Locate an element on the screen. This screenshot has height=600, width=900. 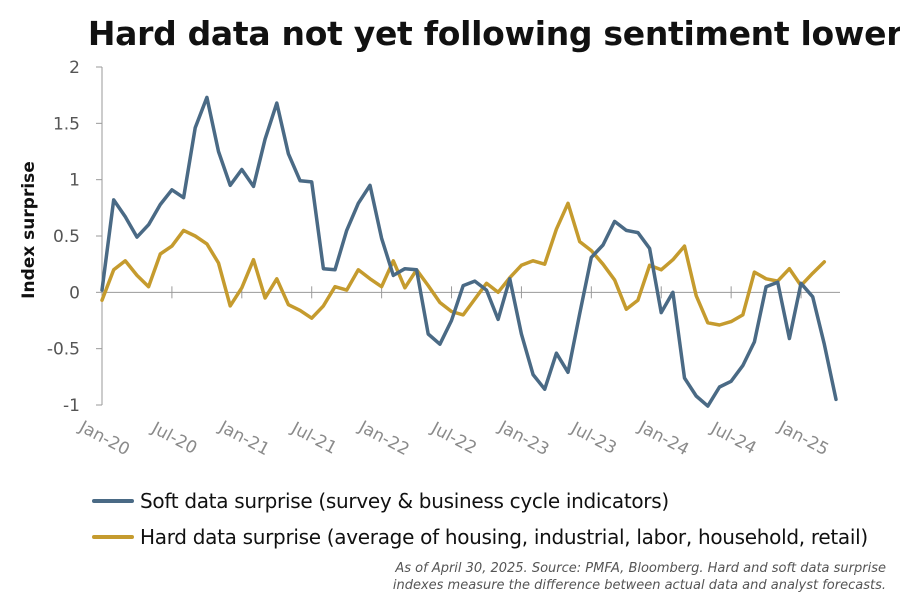
x-tick-label: Jul-24 is located at coordinates (733, 438).